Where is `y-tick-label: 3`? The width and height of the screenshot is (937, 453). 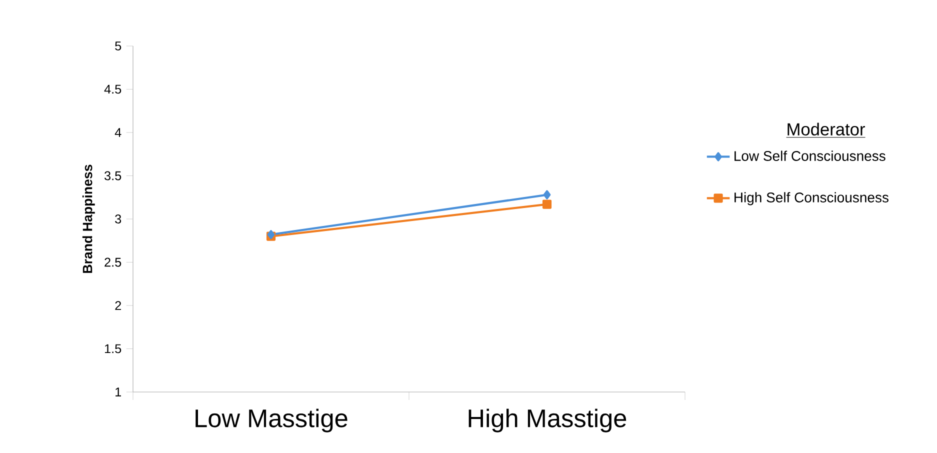 y-tick-label: 3 is located at coordinates (118, 219).